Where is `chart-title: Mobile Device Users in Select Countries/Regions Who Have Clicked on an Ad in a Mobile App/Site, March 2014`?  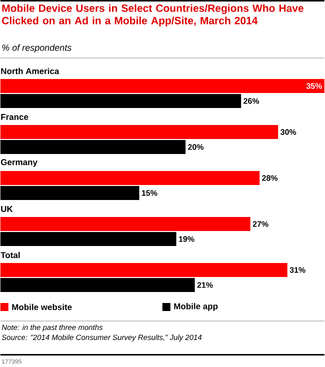 chart-title: Mobile Device Users in Select Countries/Regions Who Have Clicked on an Ad in a Mobile App/Site, March 2014 is located at coordinates (153, 15).